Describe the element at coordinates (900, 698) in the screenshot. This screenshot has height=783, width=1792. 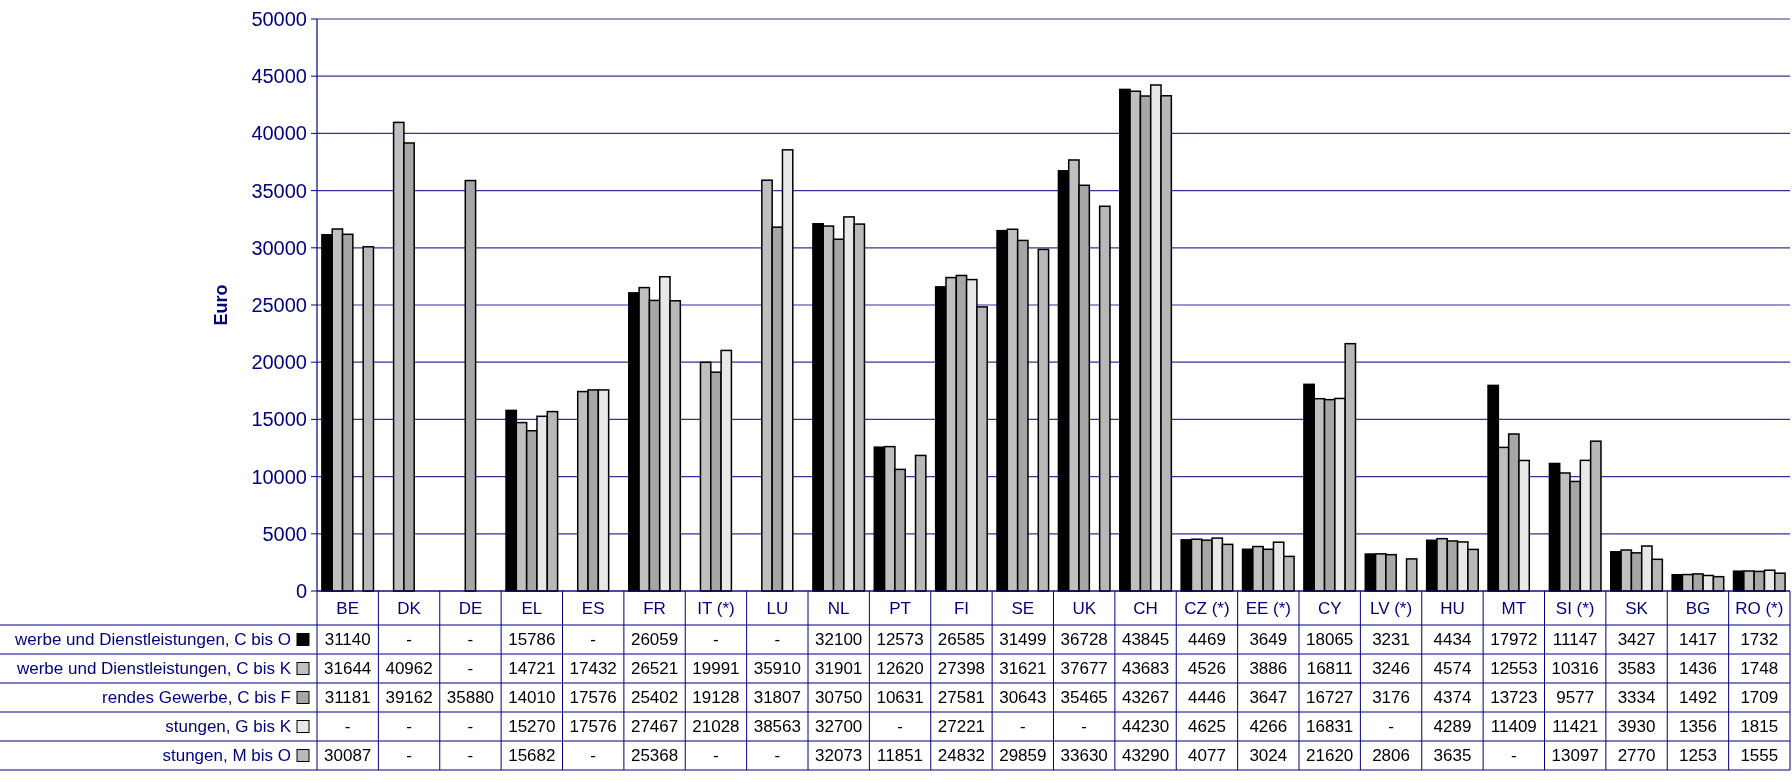
I see `data-label: 10631` at that location.